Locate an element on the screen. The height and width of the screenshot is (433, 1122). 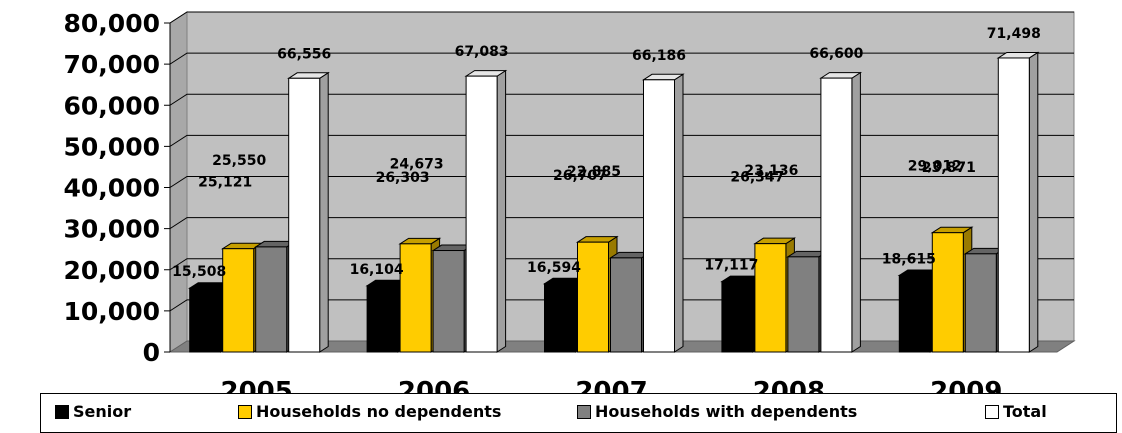
legend-item-households-with-dependents: Households with dependents is located at coordinates (717, 411).